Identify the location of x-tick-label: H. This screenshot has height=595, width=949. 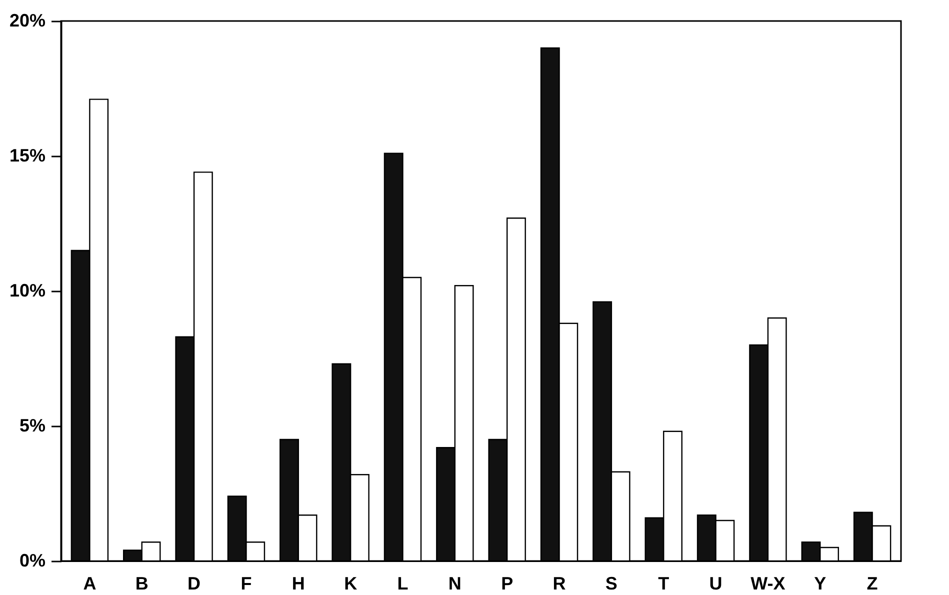
(298, 584).